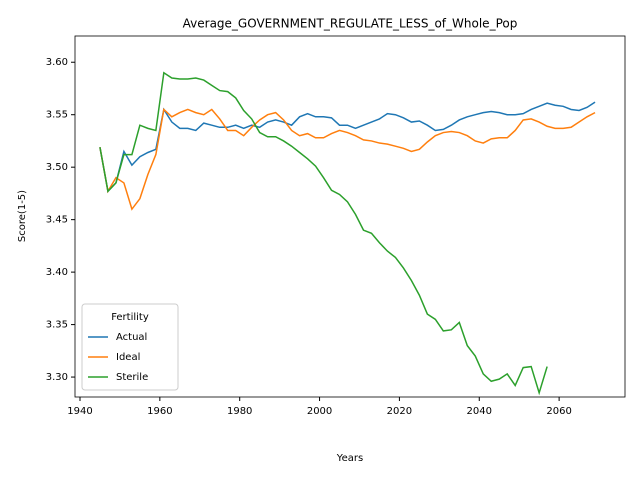 Image resolution: width=640 pixels, height=480 pixels. What do you see at coordinates (130, 317) in the screenshot?
I see `legend-title: Fertility` at bounding box center [130, 317].